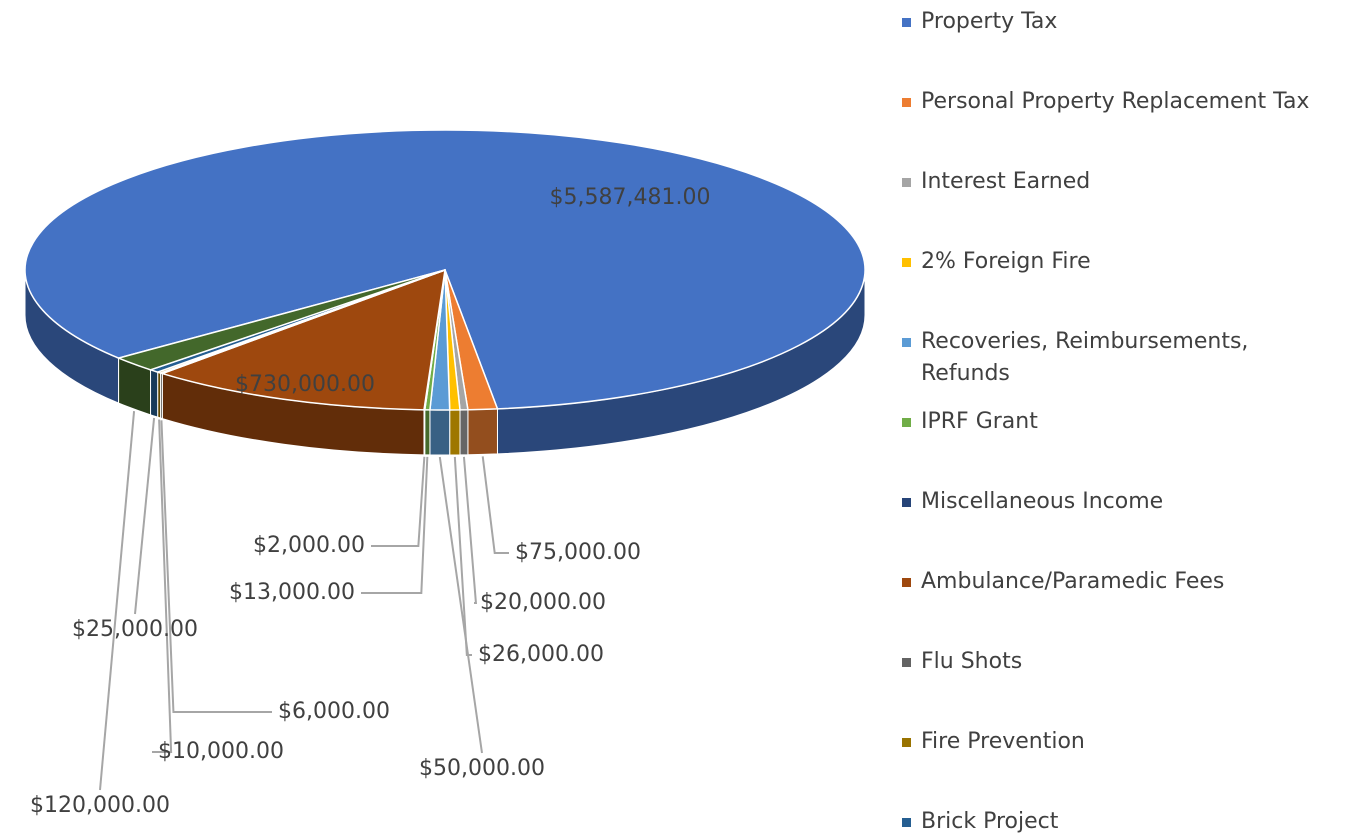  I want to click on legend-item: Brick Project, so click(1122, 822).